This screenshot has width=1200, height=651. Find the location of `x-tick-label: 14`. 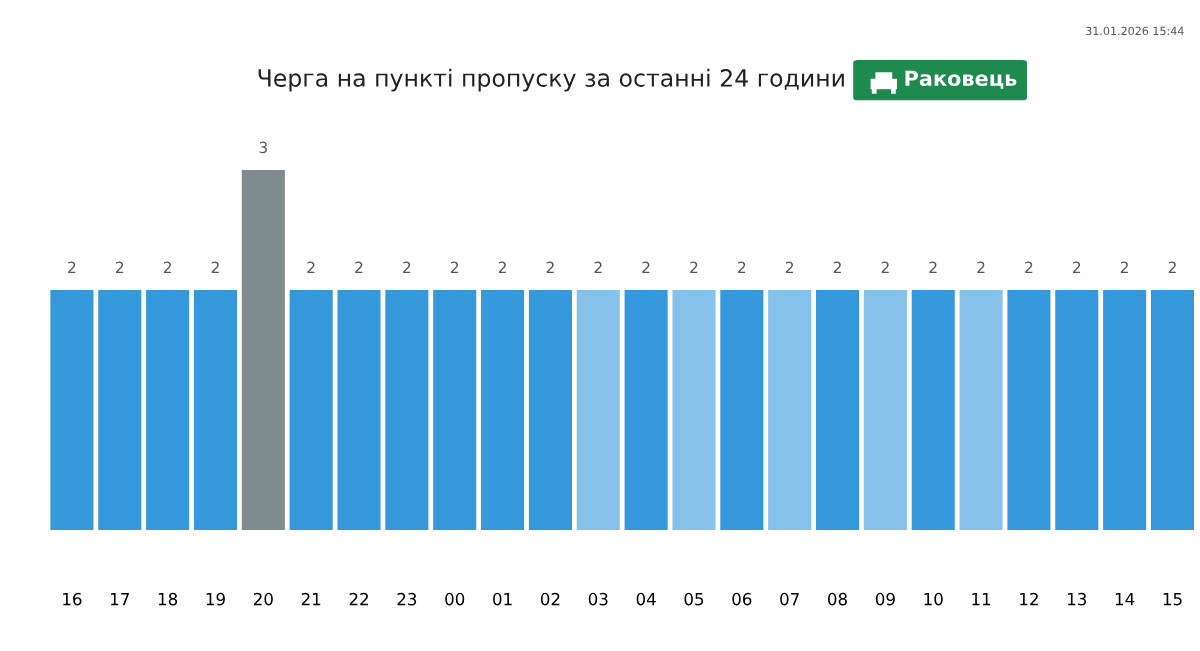

x-tick-label: 14 is located at coordinates (1125, 599).